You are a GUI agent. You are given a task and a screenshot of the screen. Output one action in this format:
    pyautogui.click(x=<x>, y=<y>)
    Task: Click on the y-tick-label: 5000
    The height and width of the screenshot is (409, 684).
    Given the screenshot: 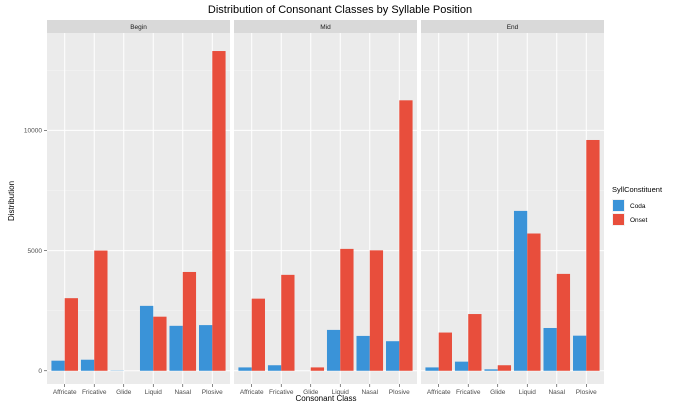 What is the action you would take?
    pyautogui.click(x=35, y=251)
    